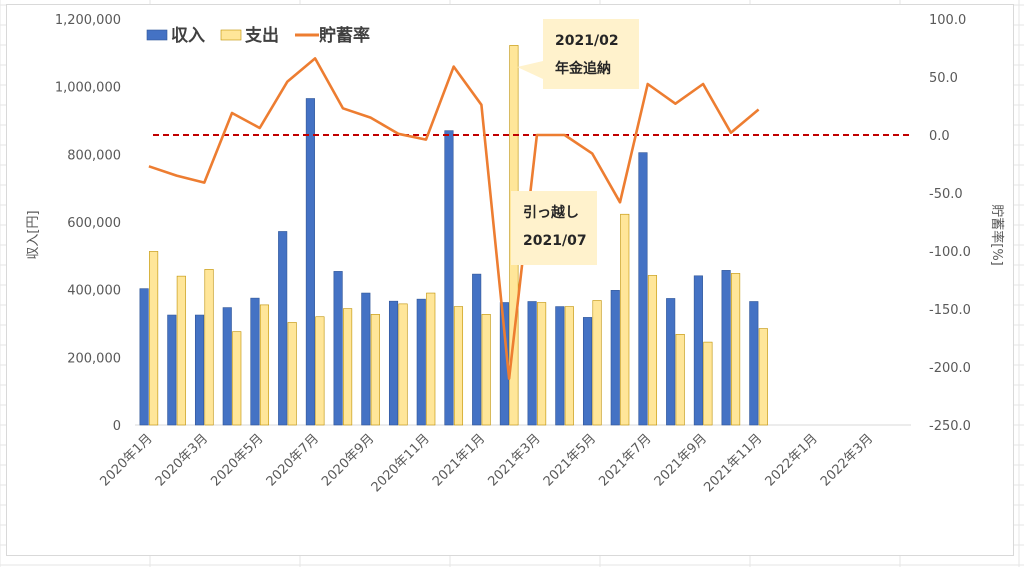 This screenshot has height=567, width=1024. Describe the element at coordinates (551, 212) in the screenshot. I see `callout-text: 引っ越し` at that location.